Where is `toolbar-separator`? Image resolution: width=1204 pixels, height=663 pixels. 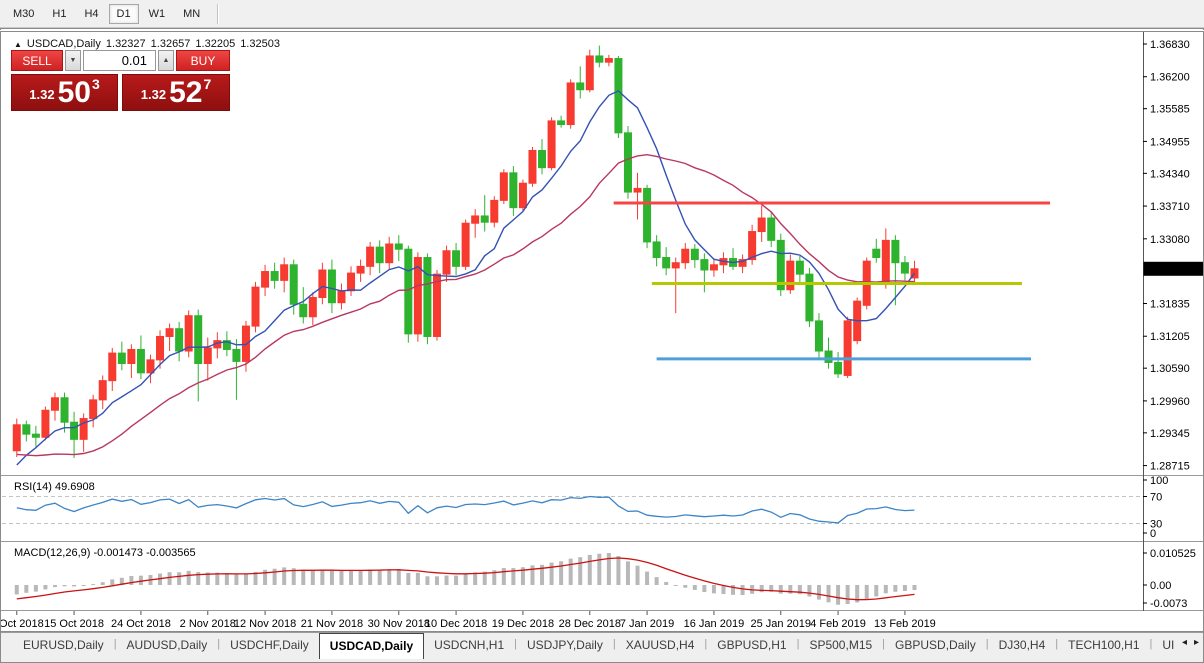 toolbar-separator is located at coordinates (218, 13).